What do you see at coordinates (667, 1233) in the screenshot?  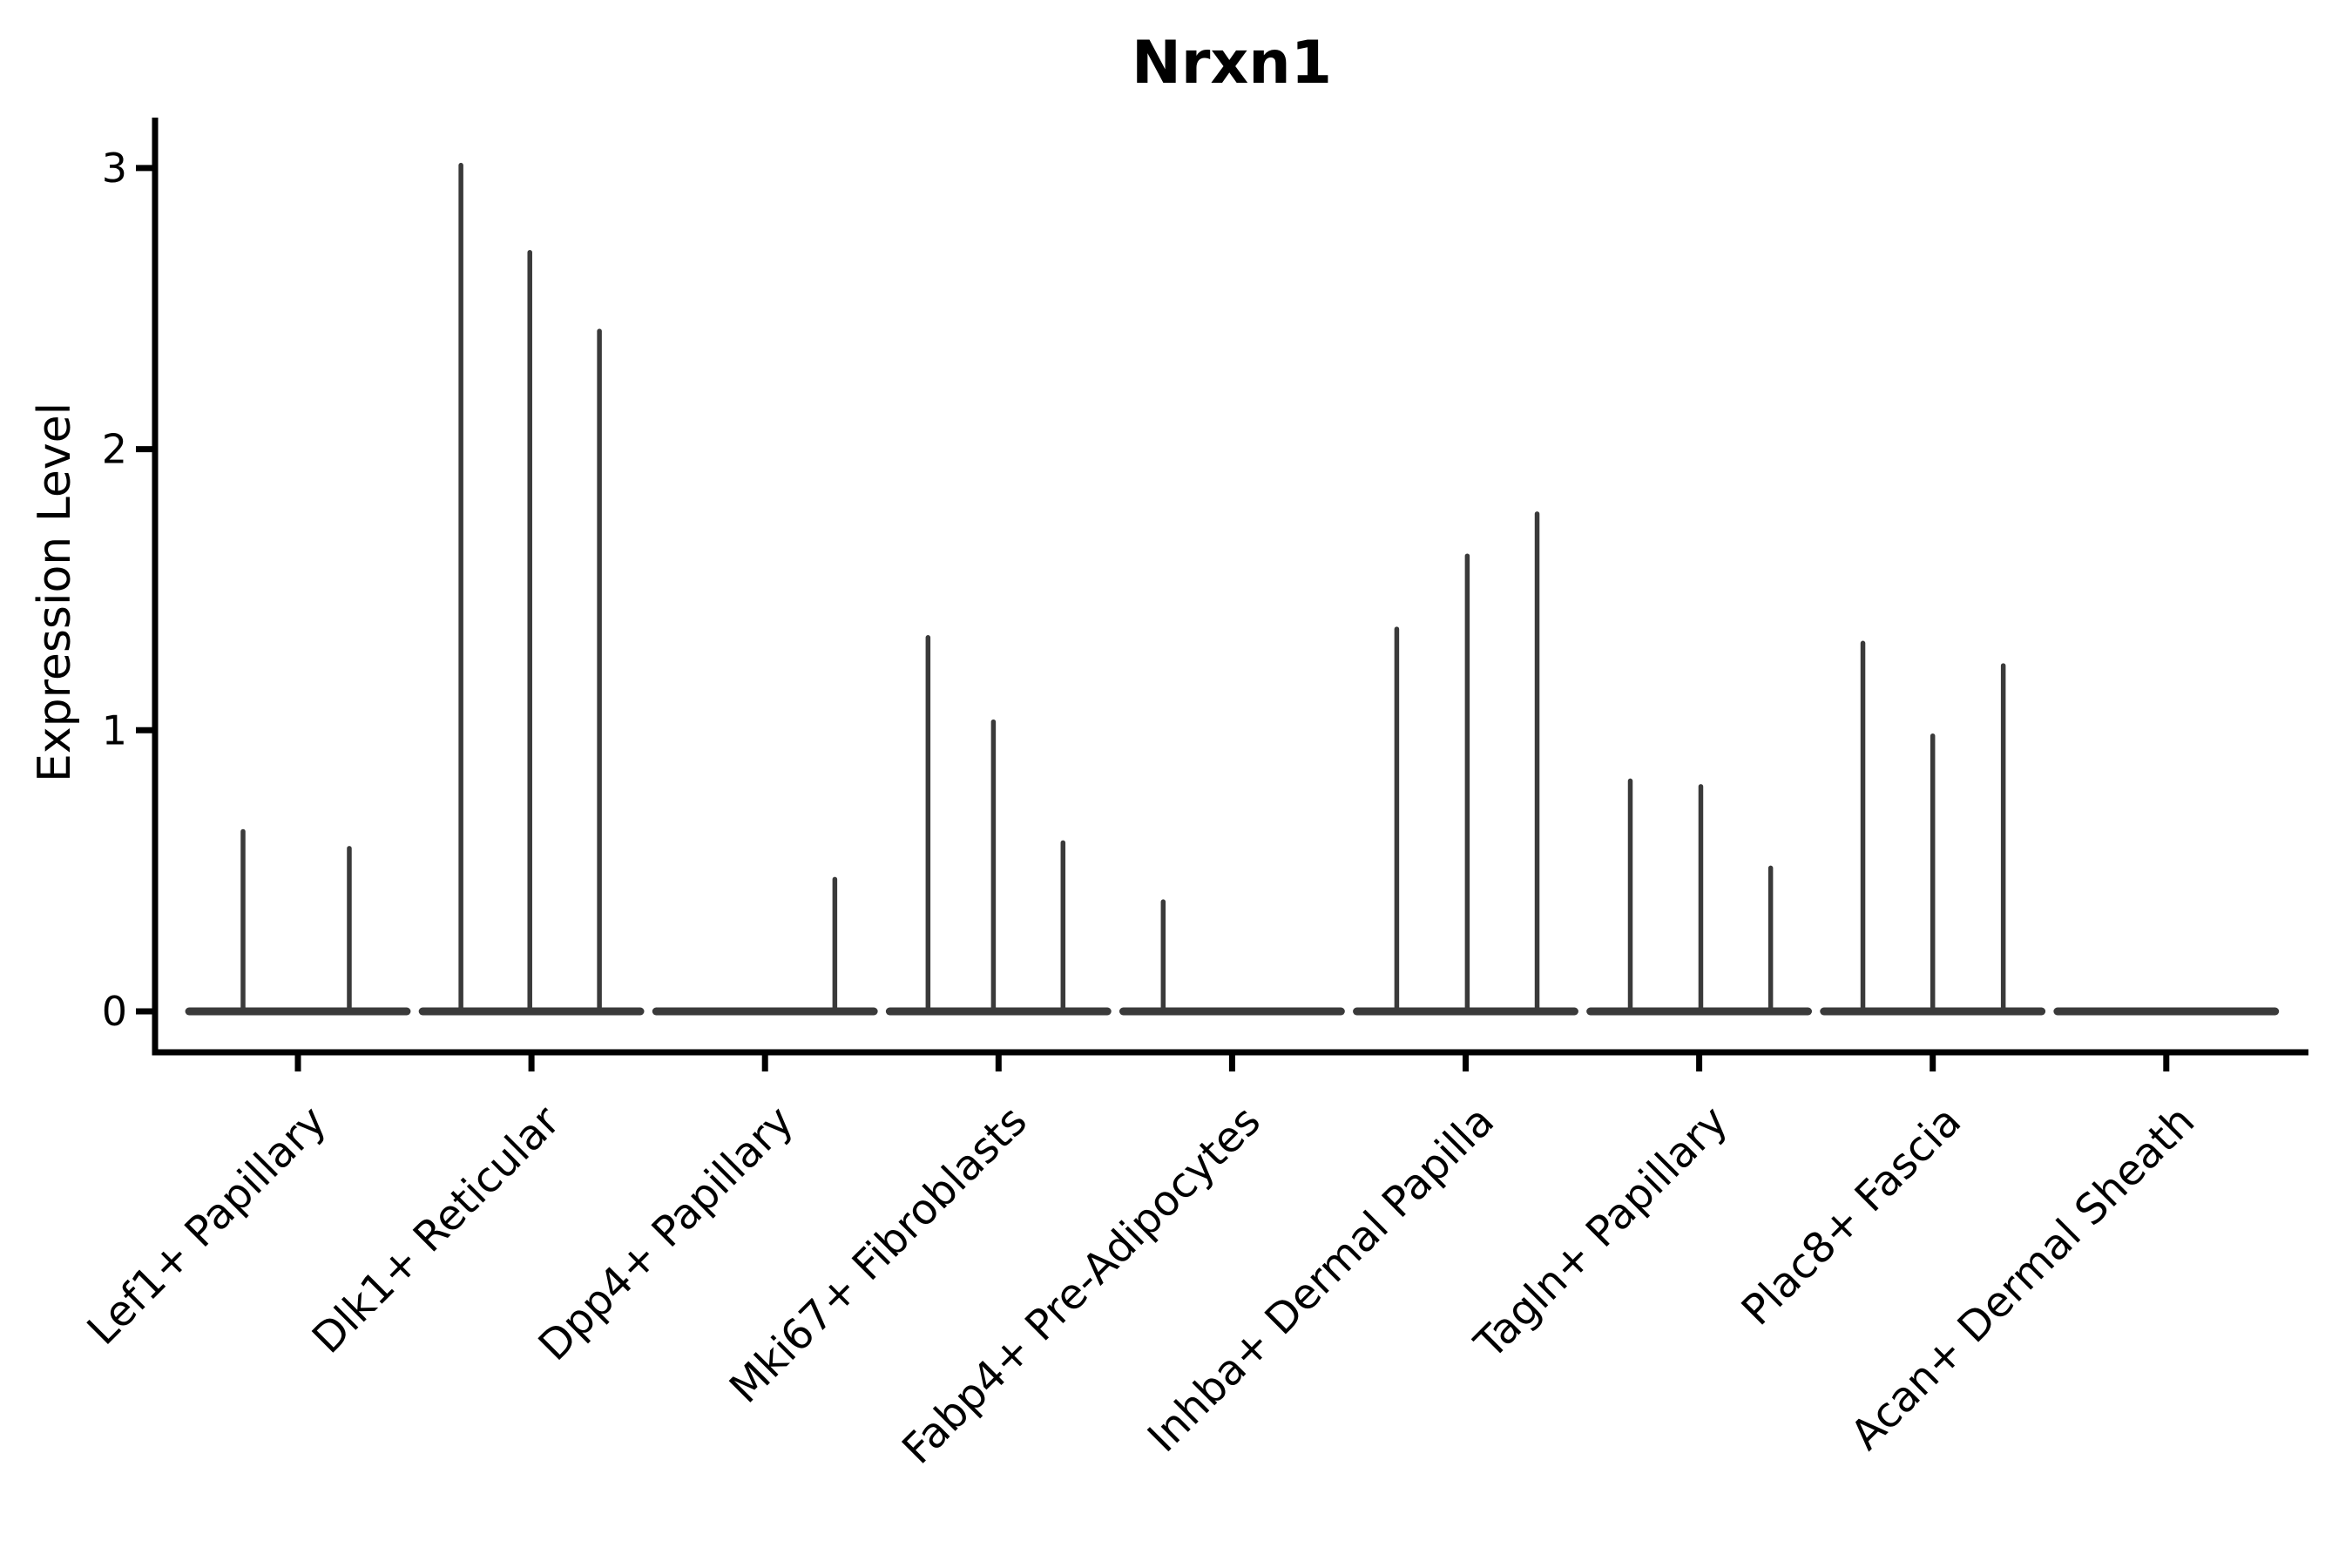 I see `x-tick-label: Dpp4+ Papillary` at bounding box center [667, 1233].